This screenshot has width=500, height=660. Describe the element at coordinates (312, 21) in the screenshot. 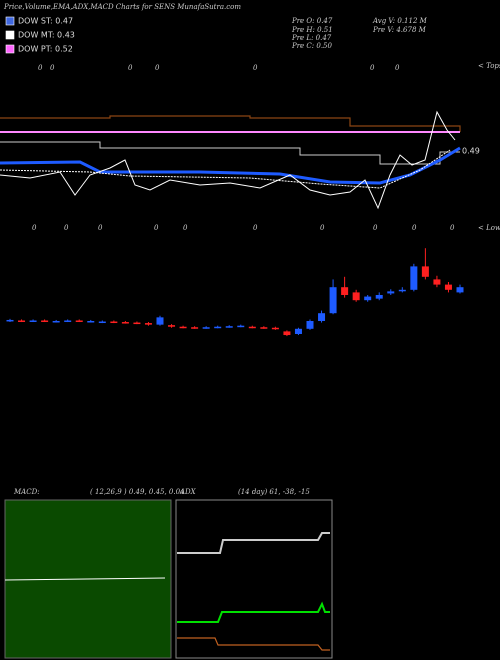

I see `stat: Pre O: 0.47` at that location.